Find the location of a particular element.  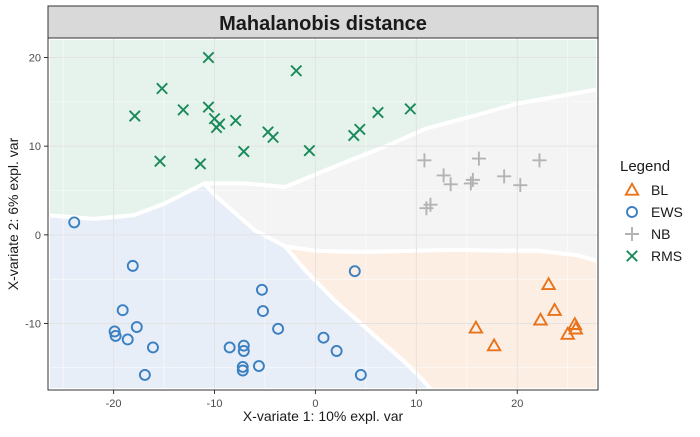

x-tick-label: 20 is located at coordinates (517, 404).